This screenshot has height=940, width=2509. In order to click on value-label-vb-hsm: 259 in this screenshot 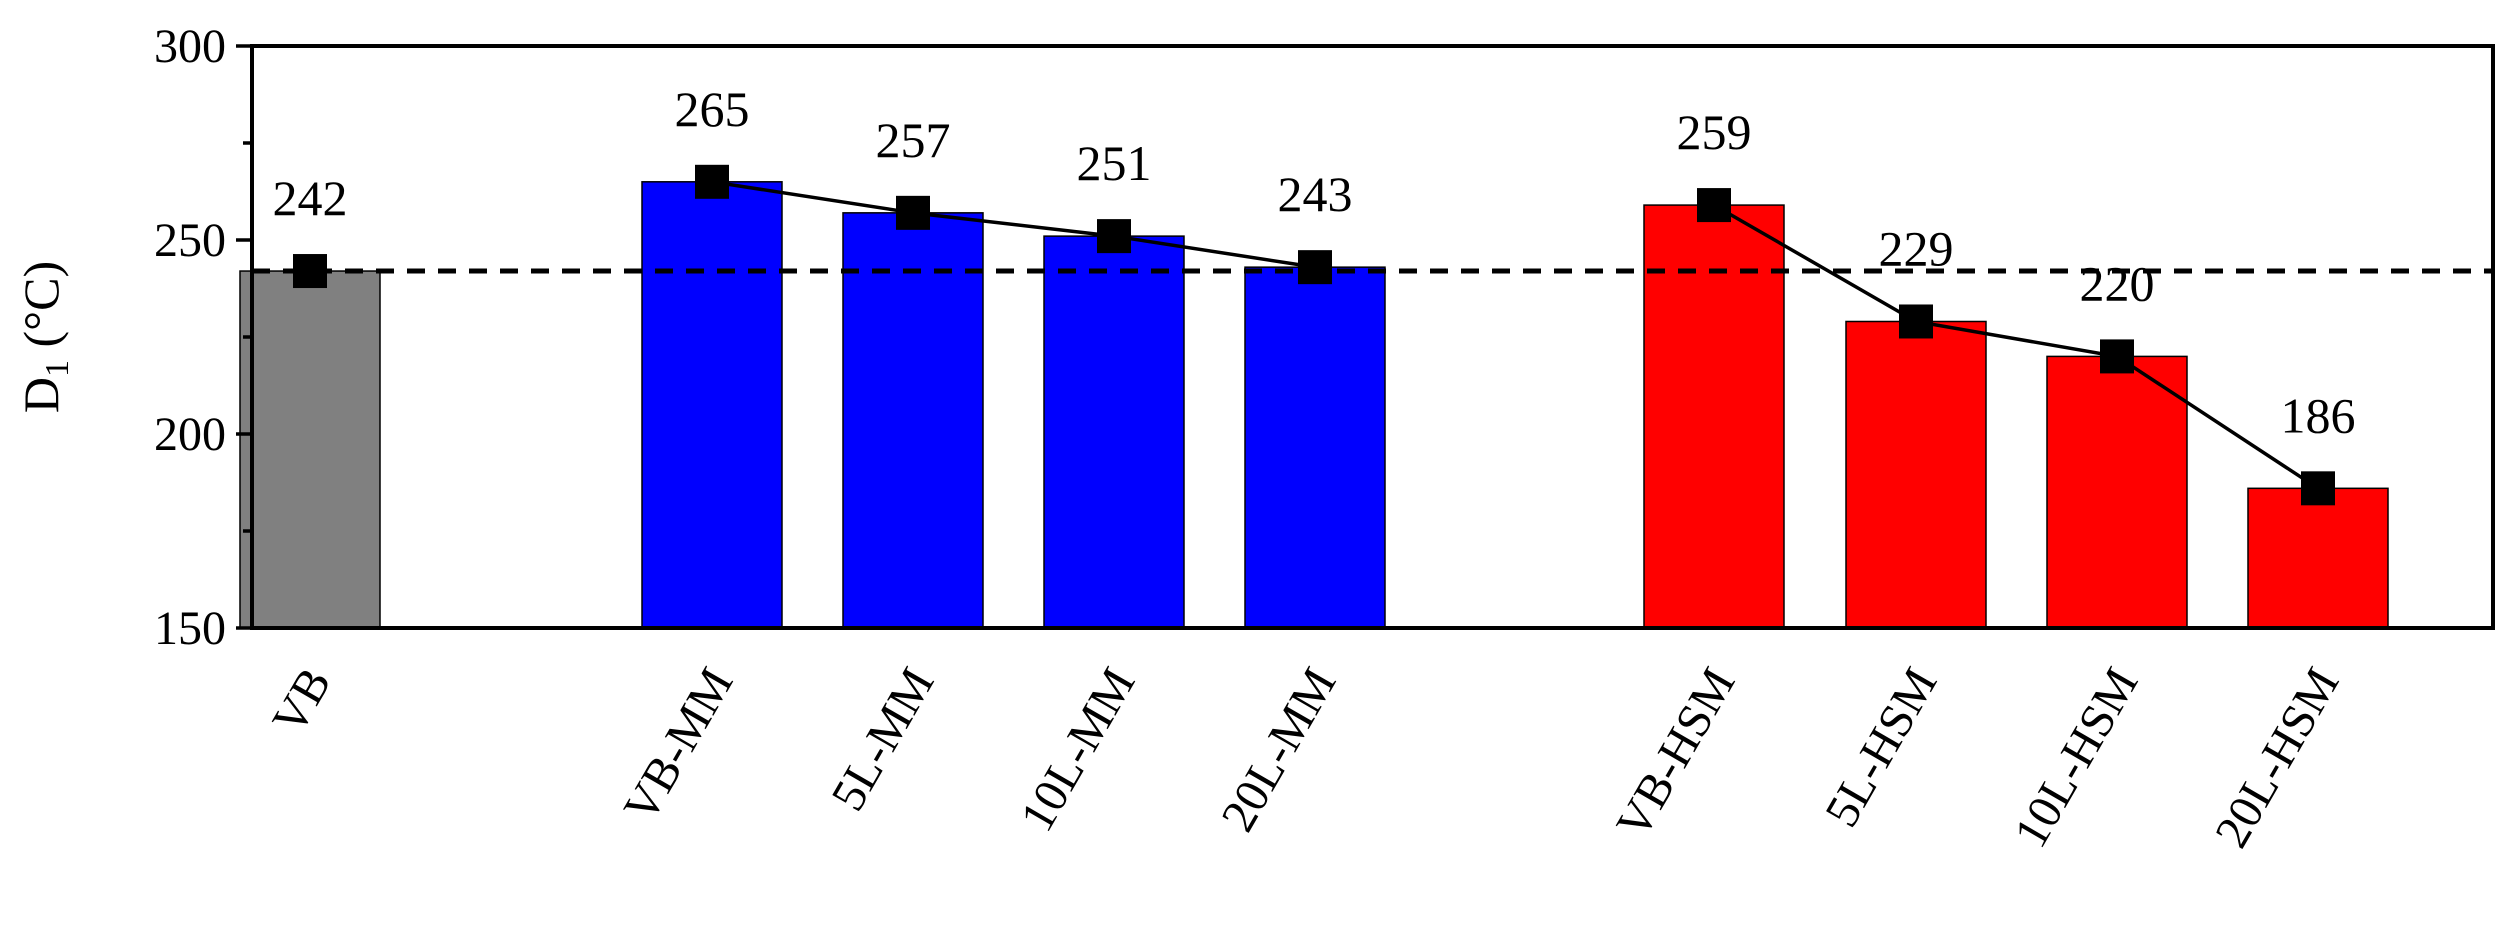, I will do `click(1714, 132)`.